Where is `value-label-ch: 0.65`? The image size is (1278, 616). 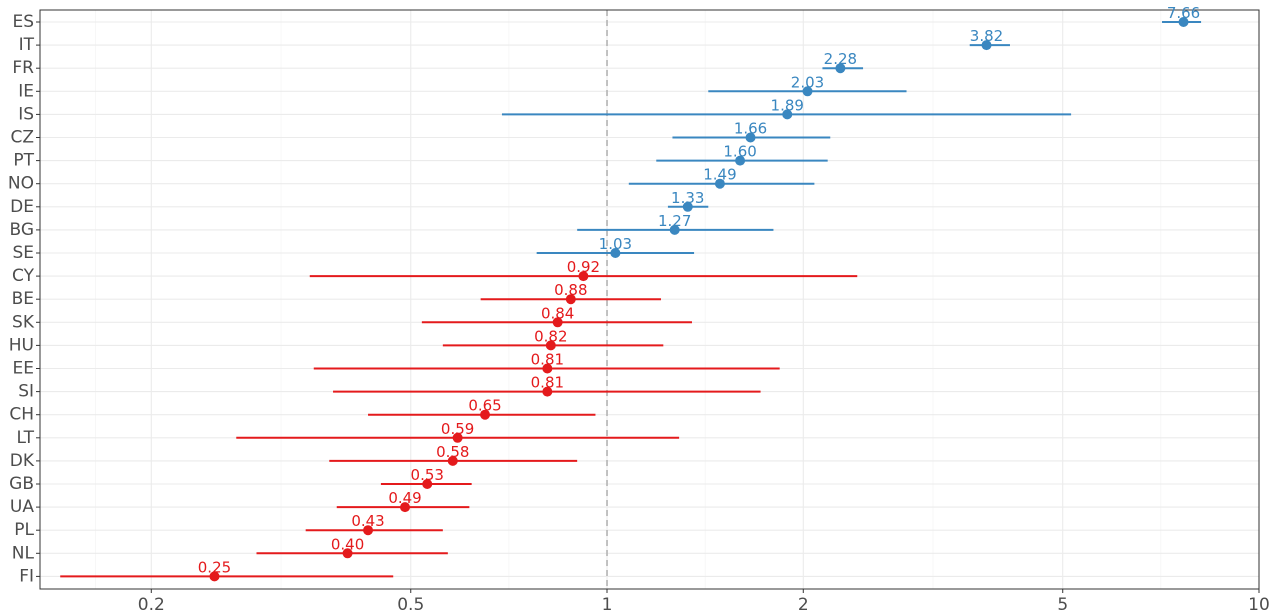
value-label-ch: 0.65 is located at coordinates (484, 406).